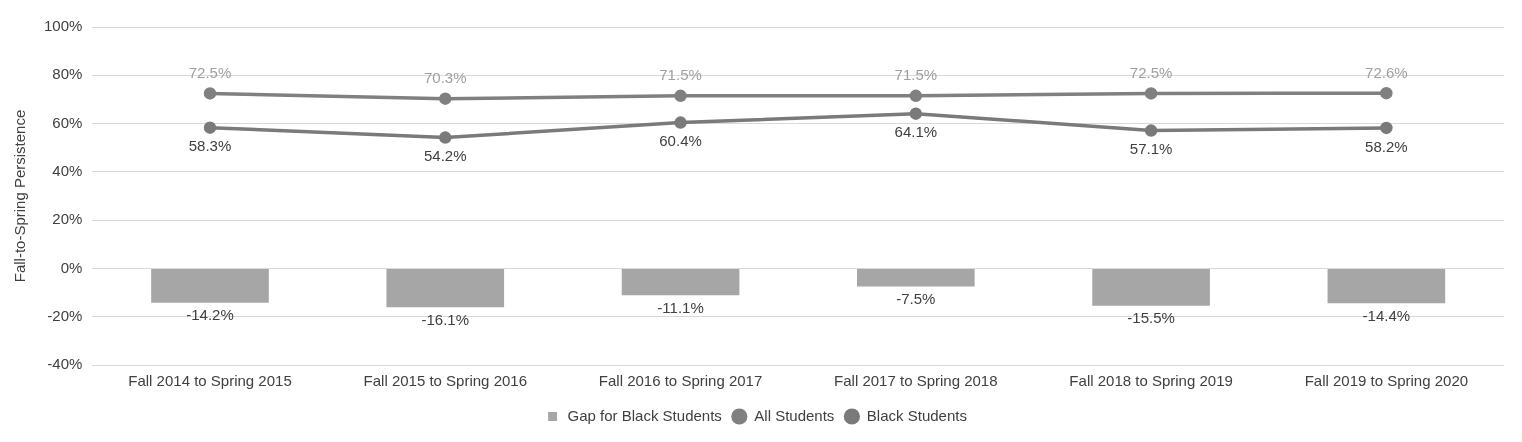  What do you see at coordinates (210, 146) in the screenshot?
I see `data-label: 58.3%` at bounding box center [210, 146].